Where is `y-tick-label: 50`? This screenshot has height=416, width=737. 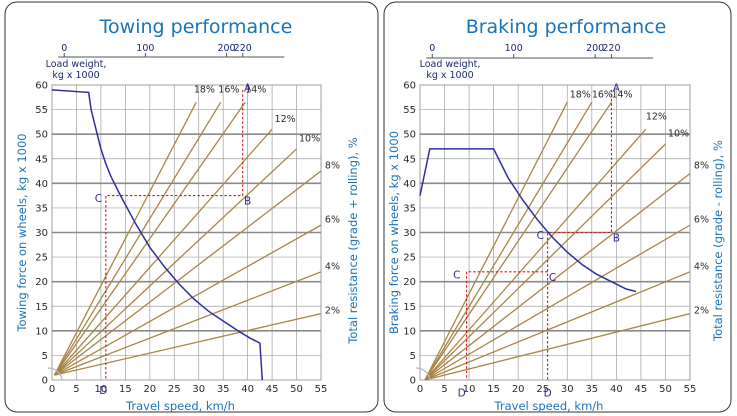 y-tick-label: 50 is located at coordinates (41, 135).